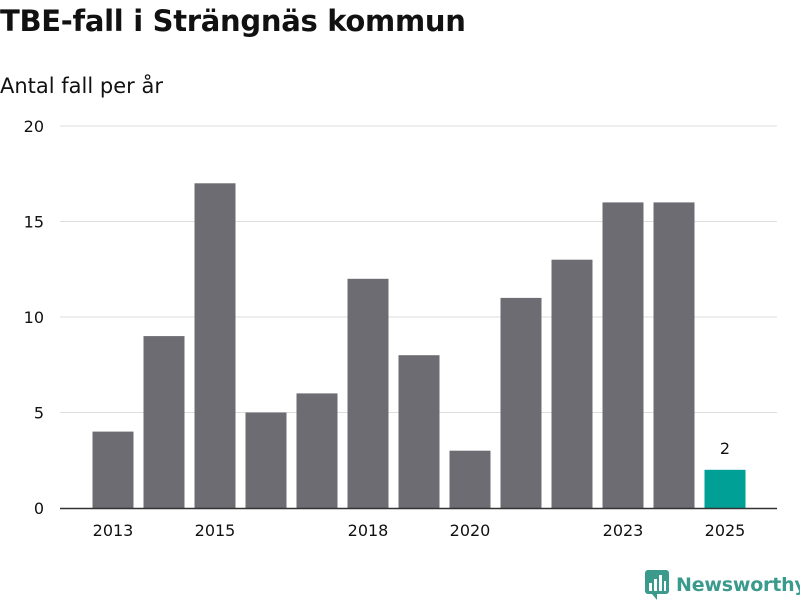  Describe the element at coordinates (215, 346) in the screenshot. I see `bar-2015` at that location.